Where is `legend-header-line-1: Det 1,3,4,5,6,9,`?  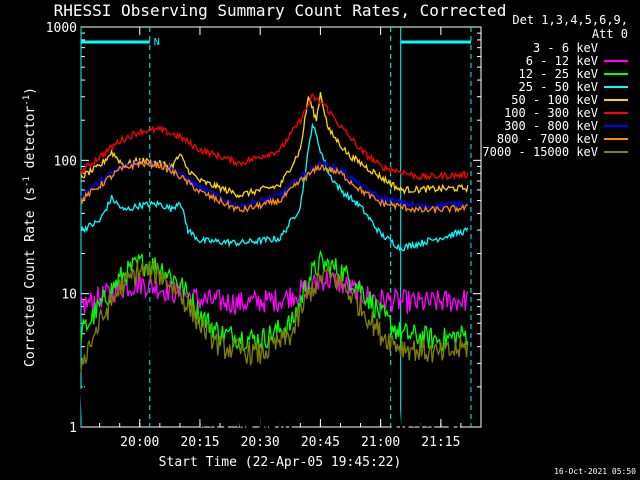
legend-header-line-1: Det 1,3,4,5,6,9, is located at coordinates (570, 20).